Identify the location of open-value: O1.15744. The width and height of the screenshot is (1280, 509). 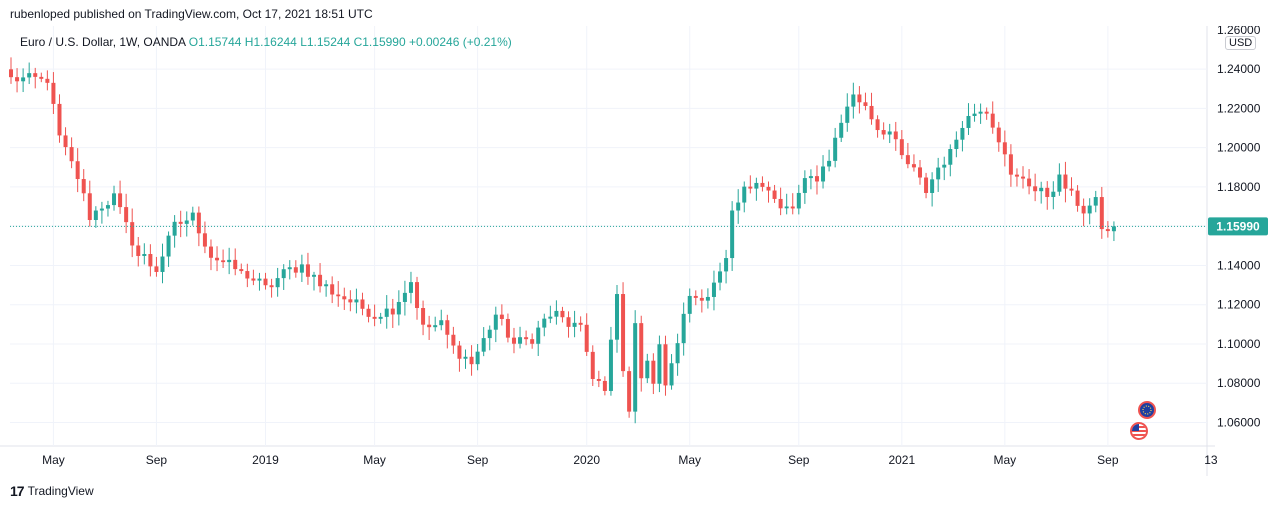
(215, 42).